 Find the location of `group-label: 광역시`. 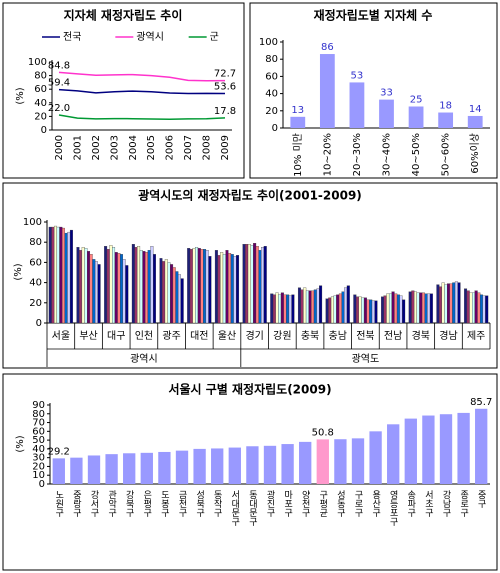

group-label: 광역시 is located at coordinates (144, 359).